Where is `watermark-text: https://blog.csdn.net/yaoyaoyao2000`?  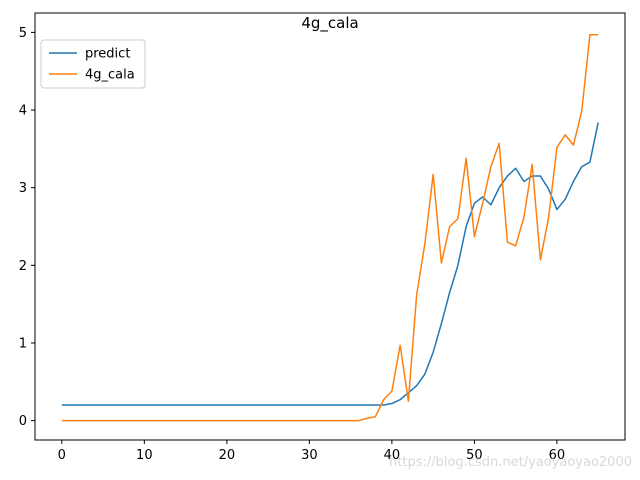 watermark-text: https://blog.csdn.net/yaoyaoyao2000 is located at coordinates (510, 462).